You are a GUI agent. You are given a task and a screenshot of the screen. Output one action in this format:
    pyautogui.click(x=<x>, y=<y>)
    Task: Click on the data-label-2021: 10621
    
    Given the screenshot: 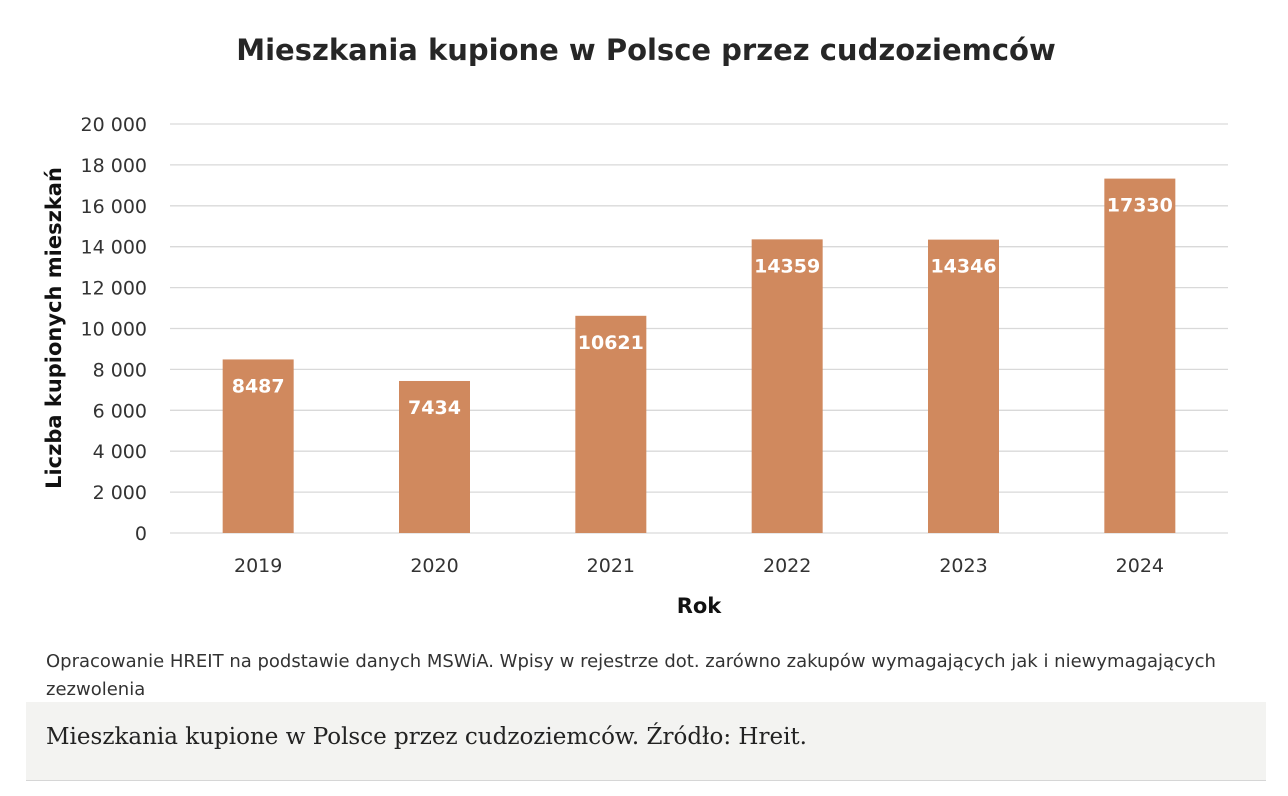 What is the action you would take?
    pyautogui.click(x=611, y=343)
    